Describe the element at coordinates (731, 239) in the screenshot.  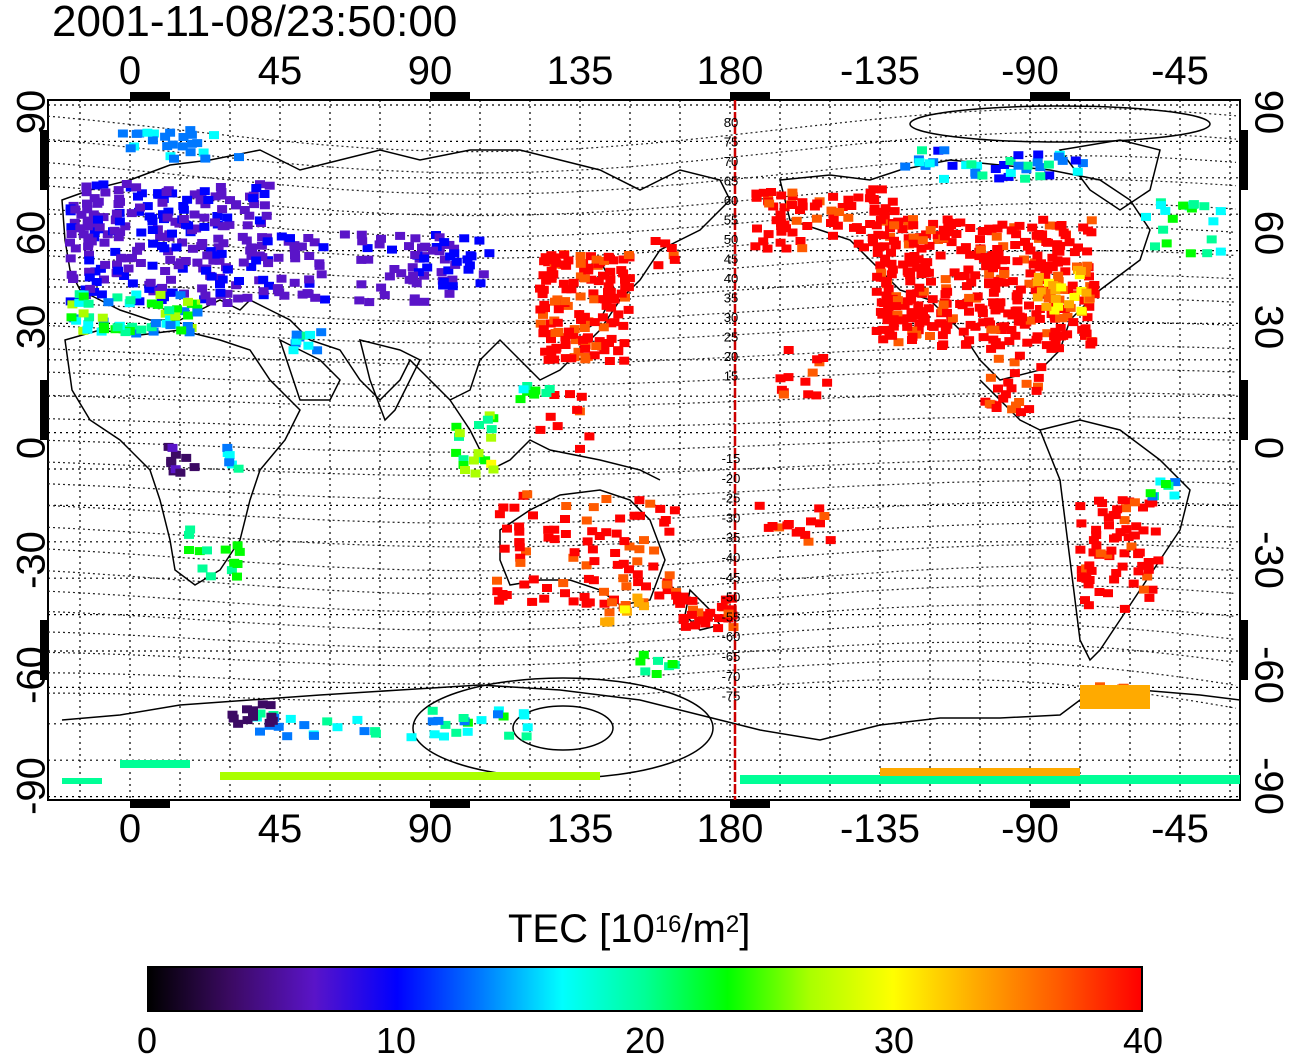
I see `dip-label: 50` at that location.